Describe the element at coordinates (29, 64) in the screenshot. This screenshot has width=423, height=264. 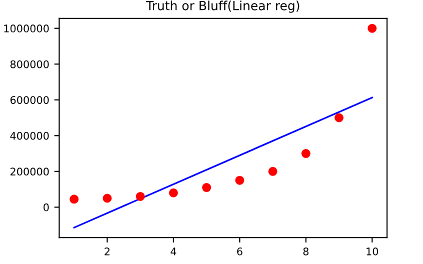
I see `y-tick-label: 800000` at that location.